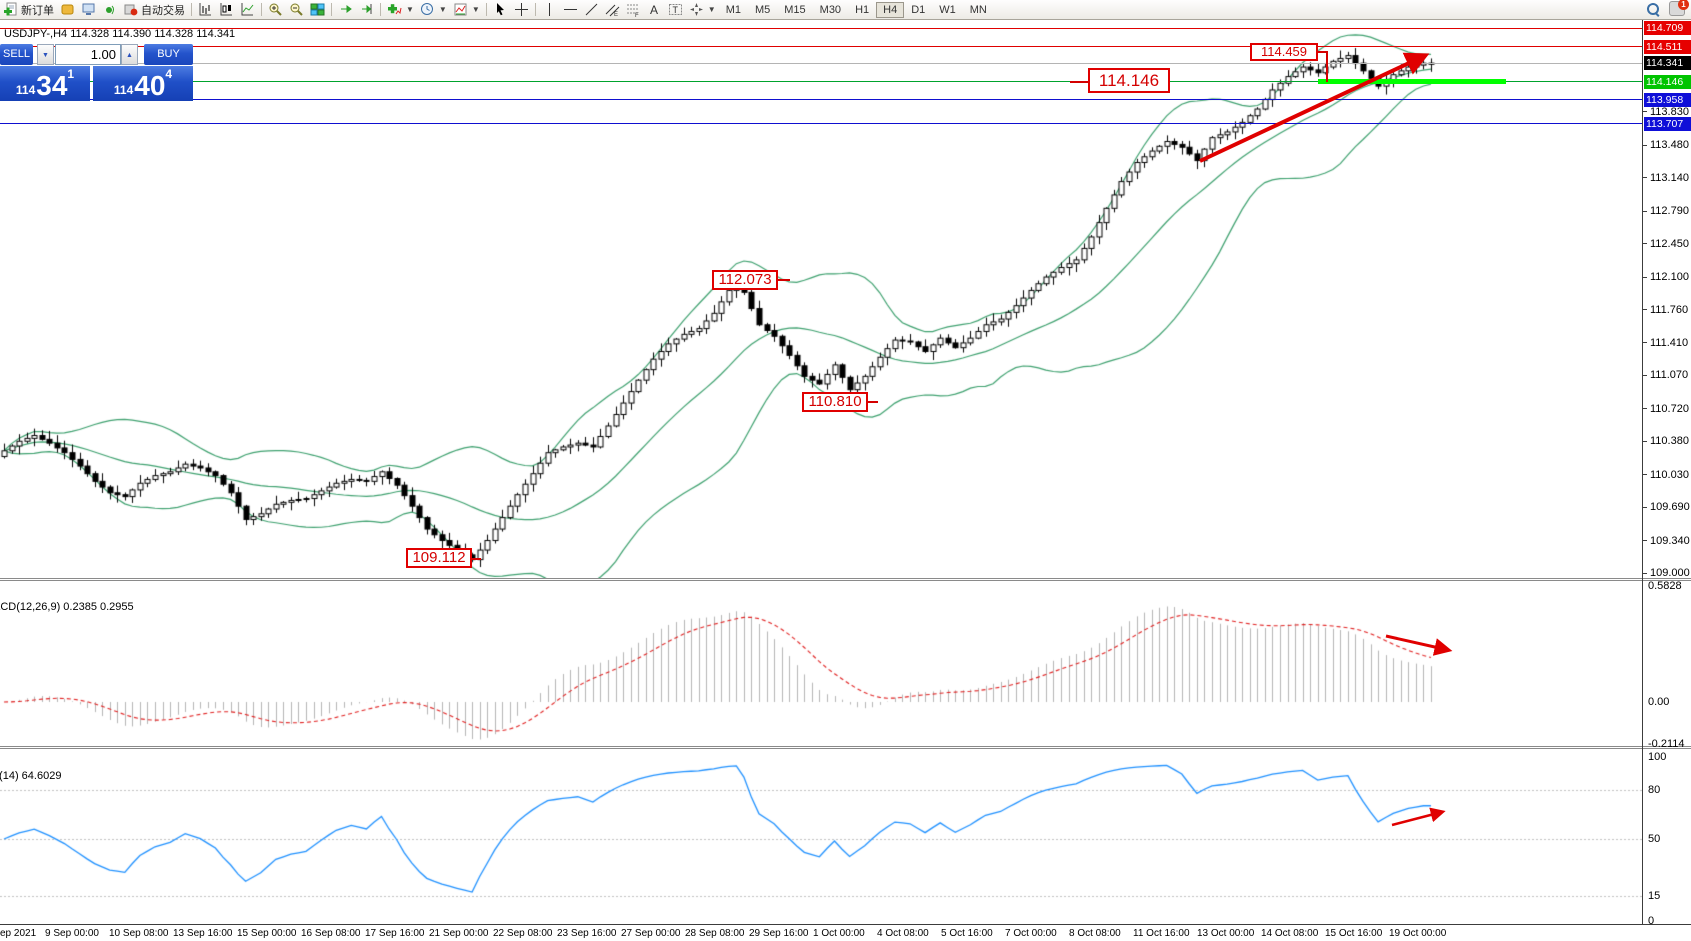  What do you see at coordinates (130, 9) in the screenshot?
I see `auto-trading-icon` at bounding box center [130, 9].